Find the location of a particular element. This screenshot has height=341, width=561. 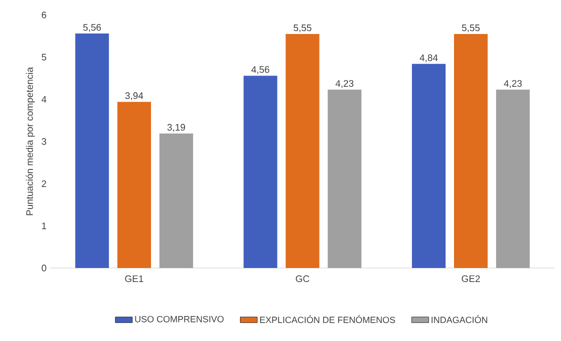

legend-label: USO COMPRENSIVO is located at coordinates (179, 319).